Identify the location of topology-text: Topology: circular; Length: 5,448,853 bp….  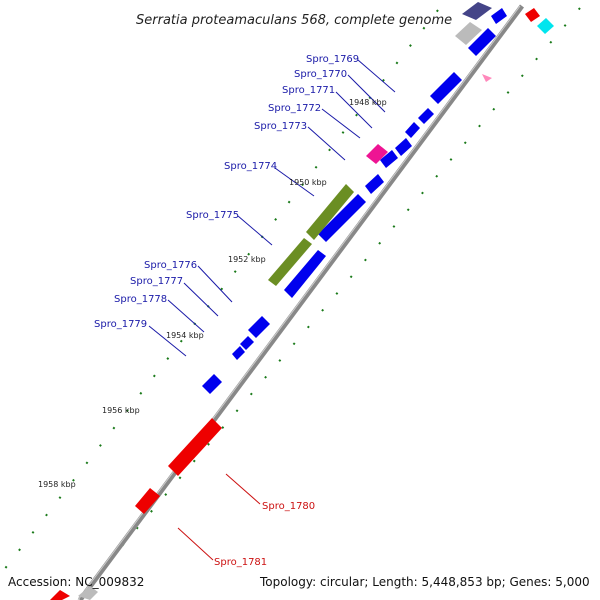
(424, 582).